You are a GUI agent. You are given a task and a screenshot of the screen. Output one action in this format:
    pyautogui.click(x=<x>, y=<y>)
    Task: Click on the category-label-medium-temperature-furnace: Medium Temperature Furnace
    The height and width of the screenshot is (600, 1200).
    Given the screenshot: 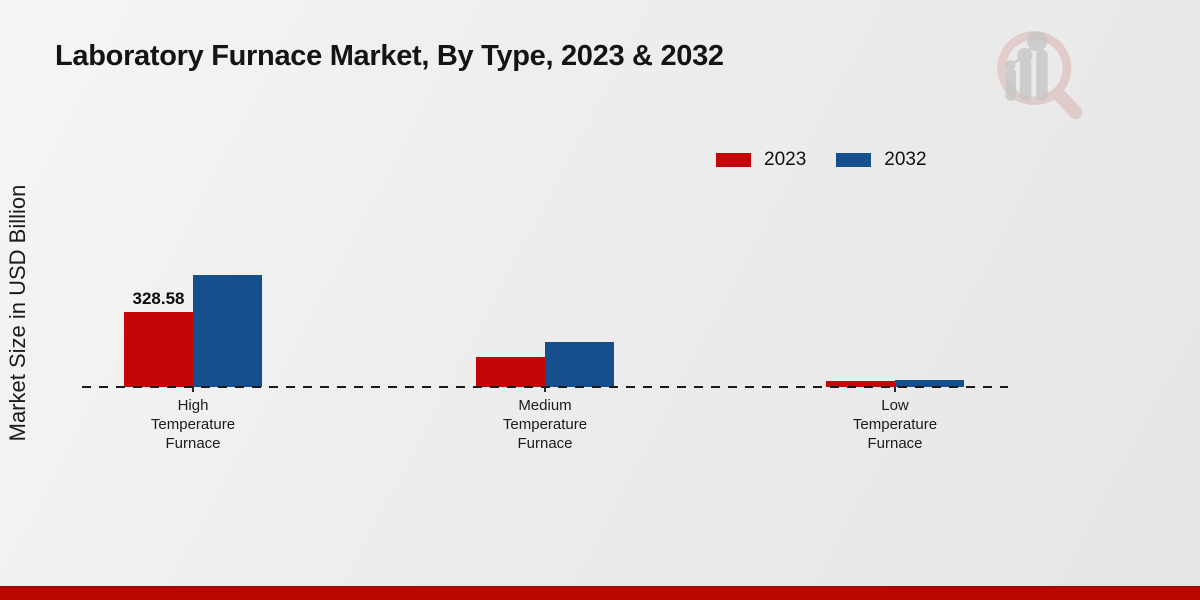 What is the action you would take?
    pyautogui.click(x=545, y=424)
    